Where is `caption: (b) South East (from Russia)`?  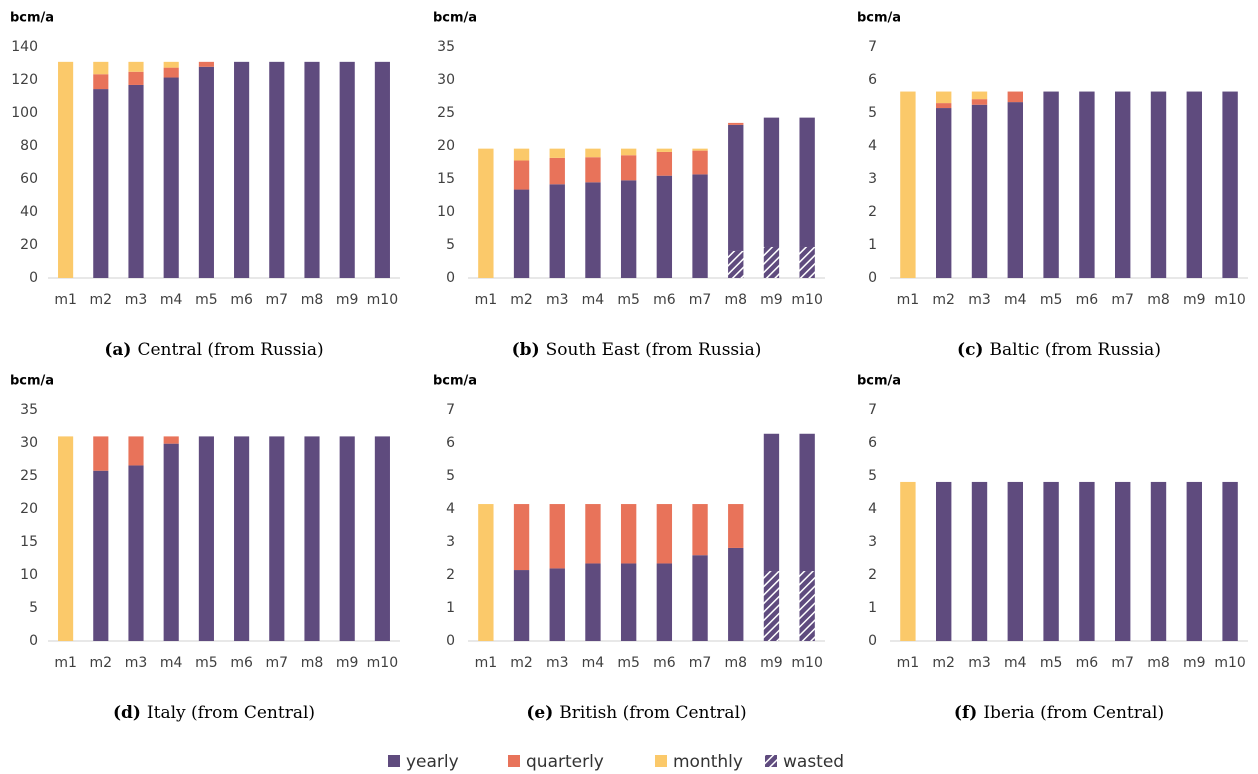 caption: (b) South East (from Russia) is located at coordinates (637, 350).